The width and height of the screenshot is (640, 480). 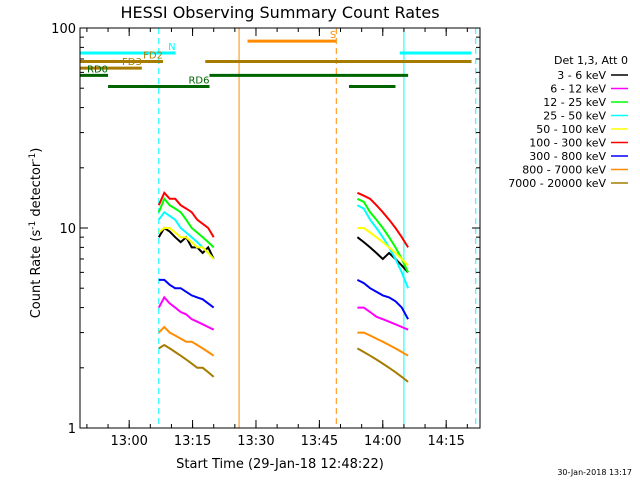 What do you see at coordinates (36, 191) in the screenshot?
I see `y-axis-label-part2: detector` at bounding box center [36, 191].